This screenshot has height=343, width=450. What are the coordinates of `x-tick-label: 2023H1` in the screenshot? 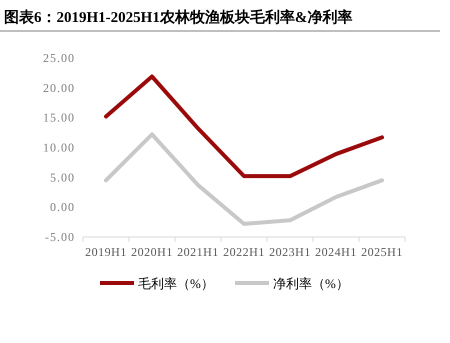 It's located at (290, 252).